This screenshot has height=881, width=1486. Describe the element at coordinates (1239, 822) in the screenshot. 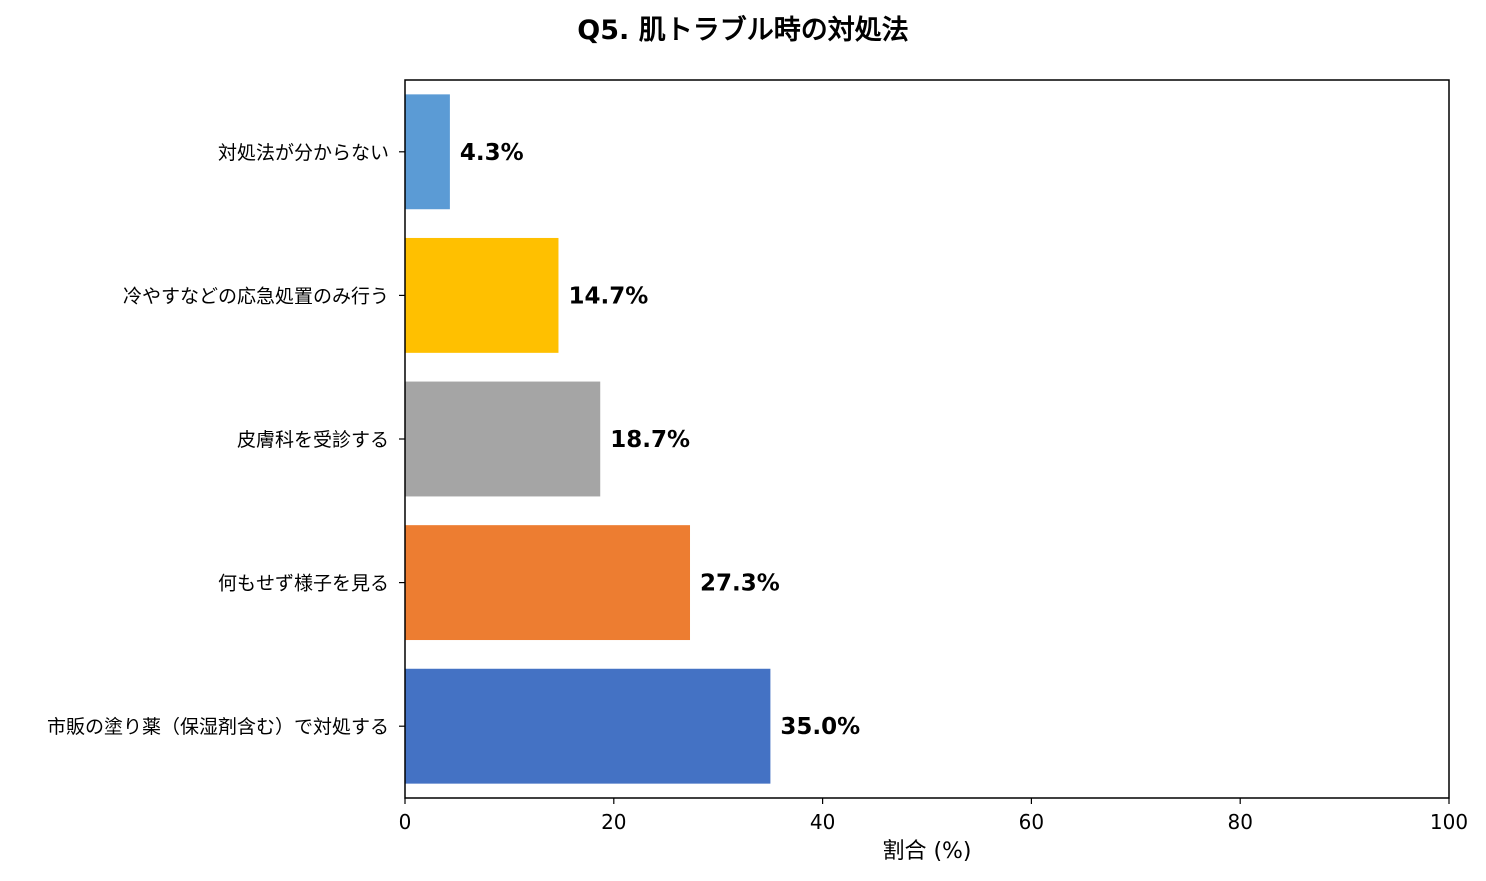

I see `x-tick-label: 80` at that location.